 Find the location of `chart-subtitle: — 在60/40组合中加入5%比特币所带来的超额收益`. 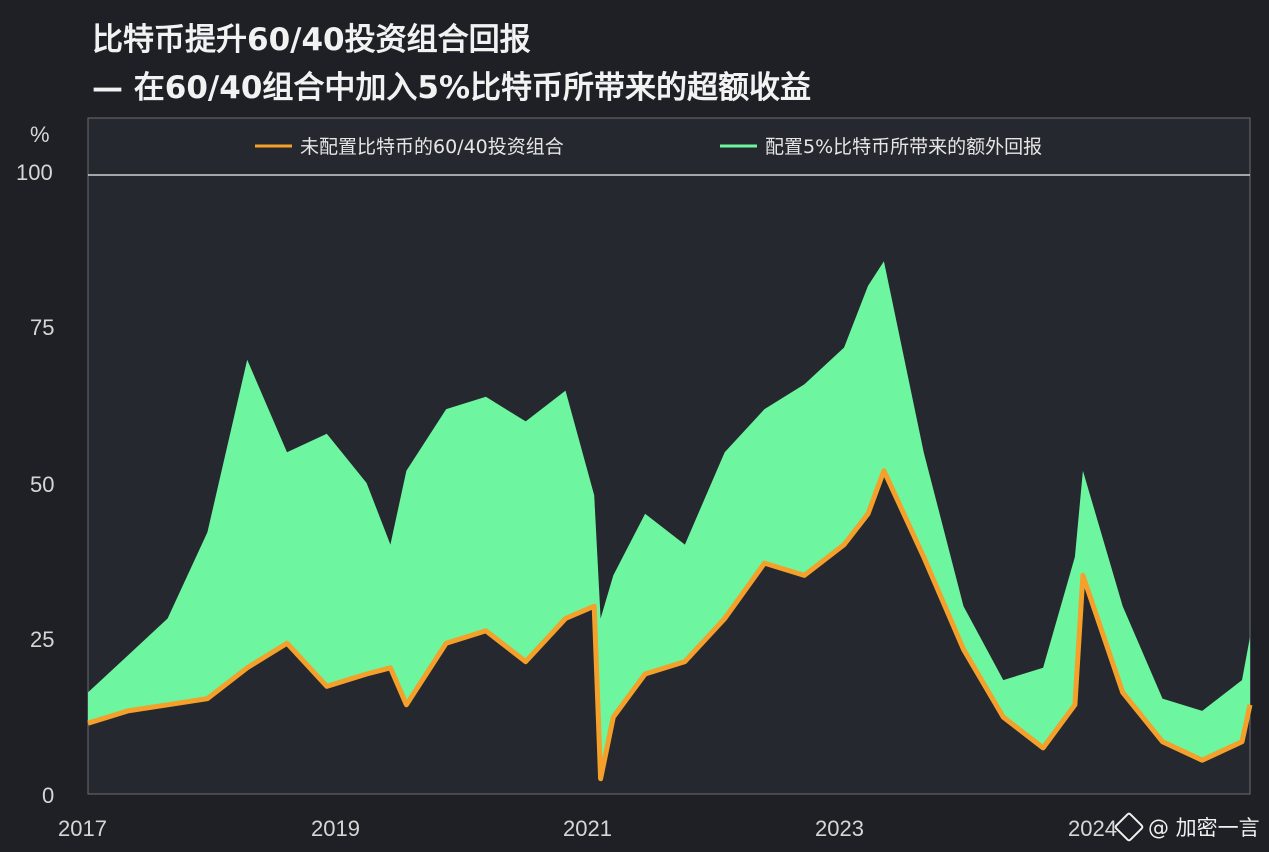

chart-subtitle: — 在60/40组合中加入5%比特币所带来的超额收益 is located at coordinates (452, 88).